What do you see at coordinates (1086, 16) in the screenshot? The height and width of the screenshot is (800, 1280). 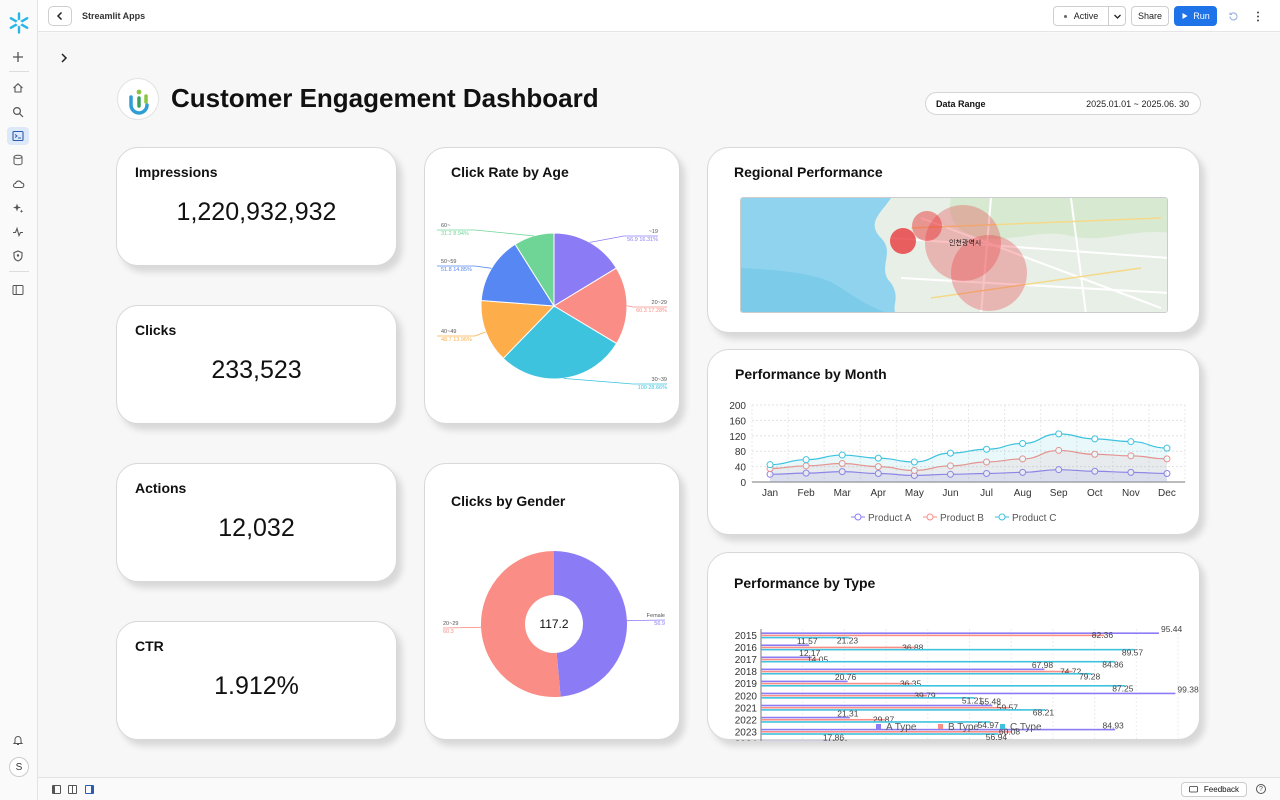 I see `status-label: Active` at bounding box center [1086, 16].